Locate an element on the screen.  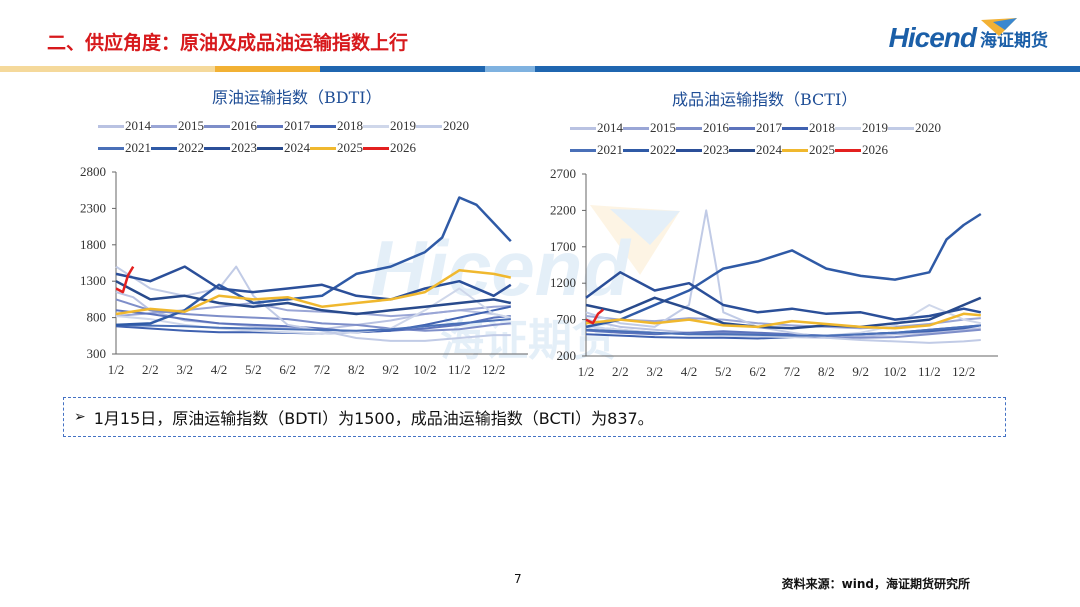
series-line-2020 is located at coordinates (313, 303).